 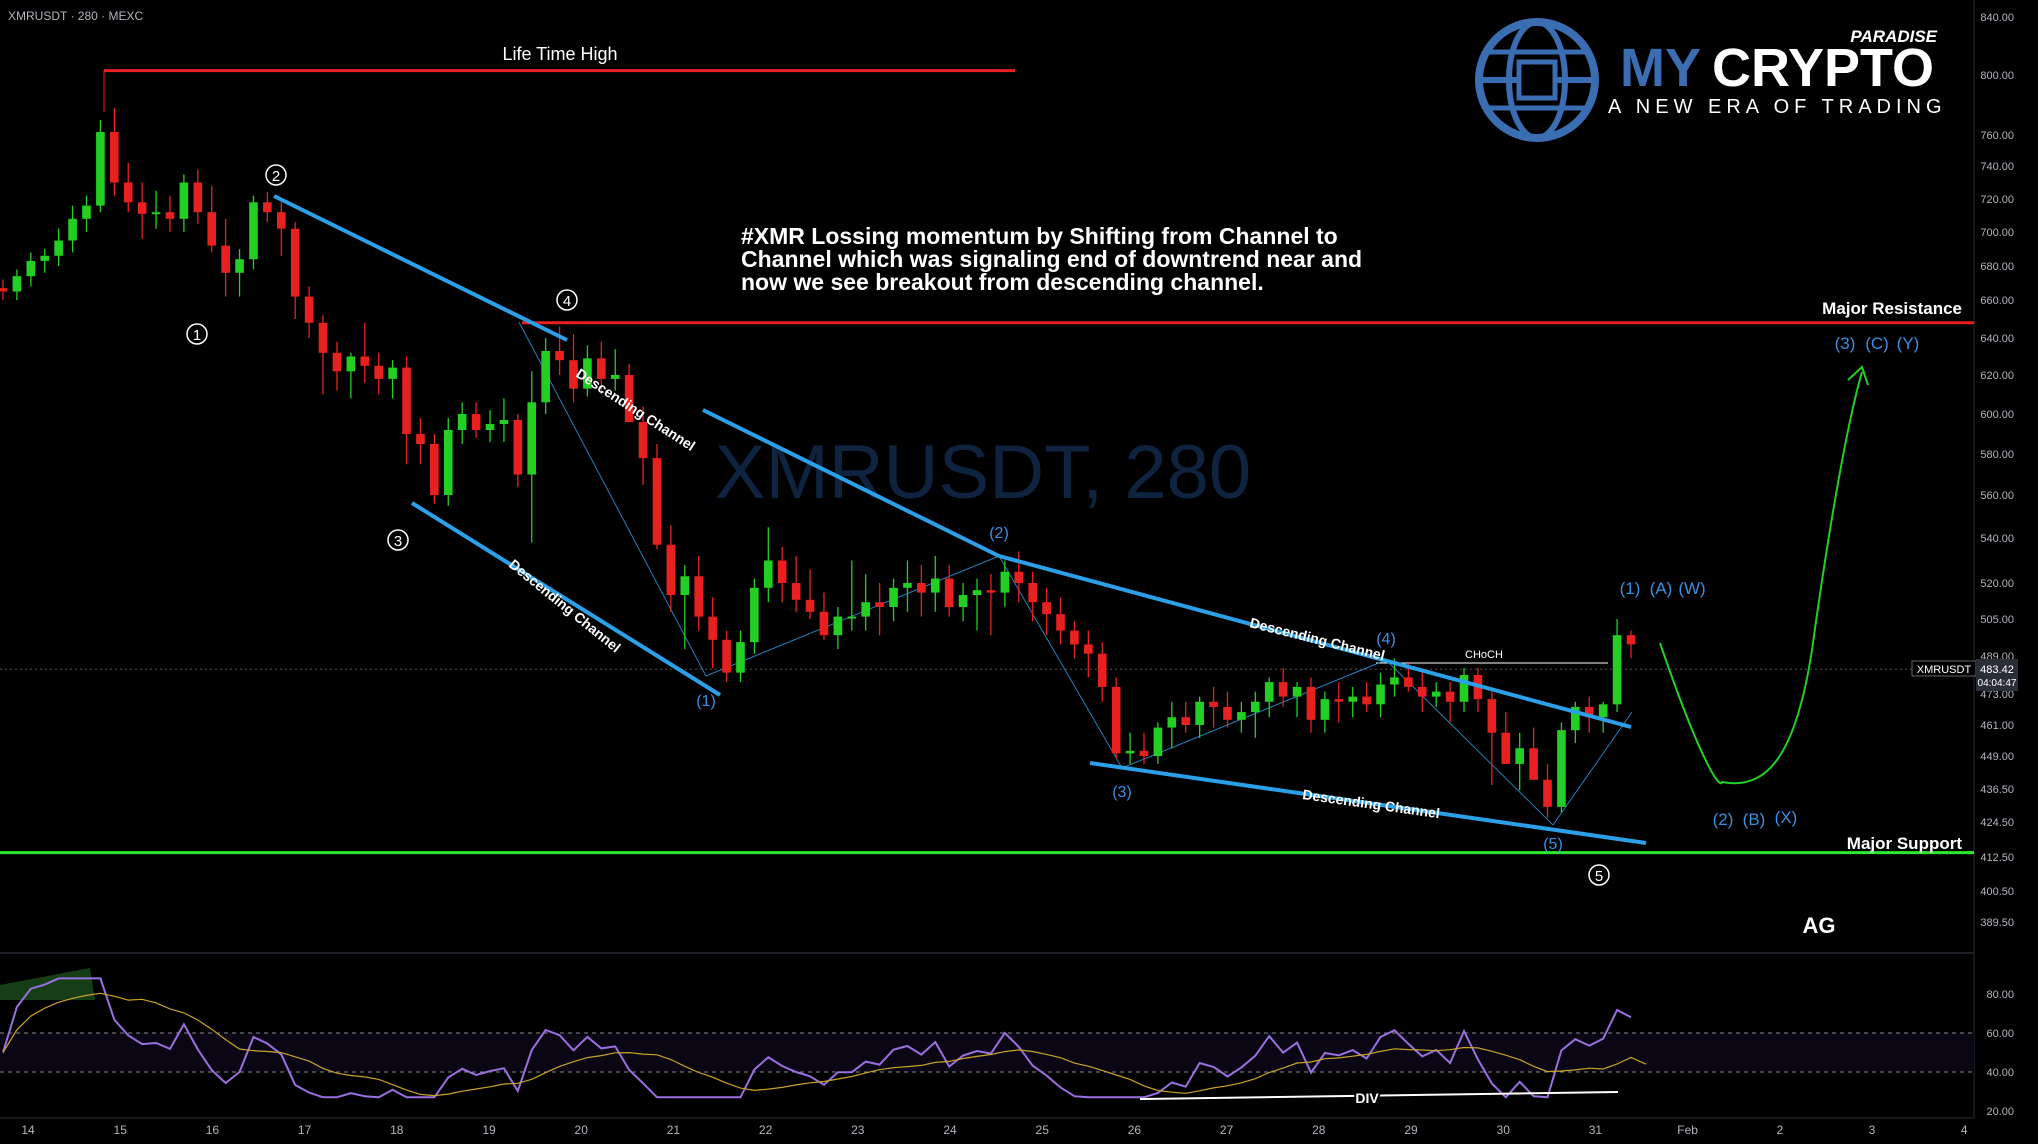 What do you see at coordinates (28, 1130) in the screenshot?
I see `time-tick-label: 14` at bounding box center [28, 1130].